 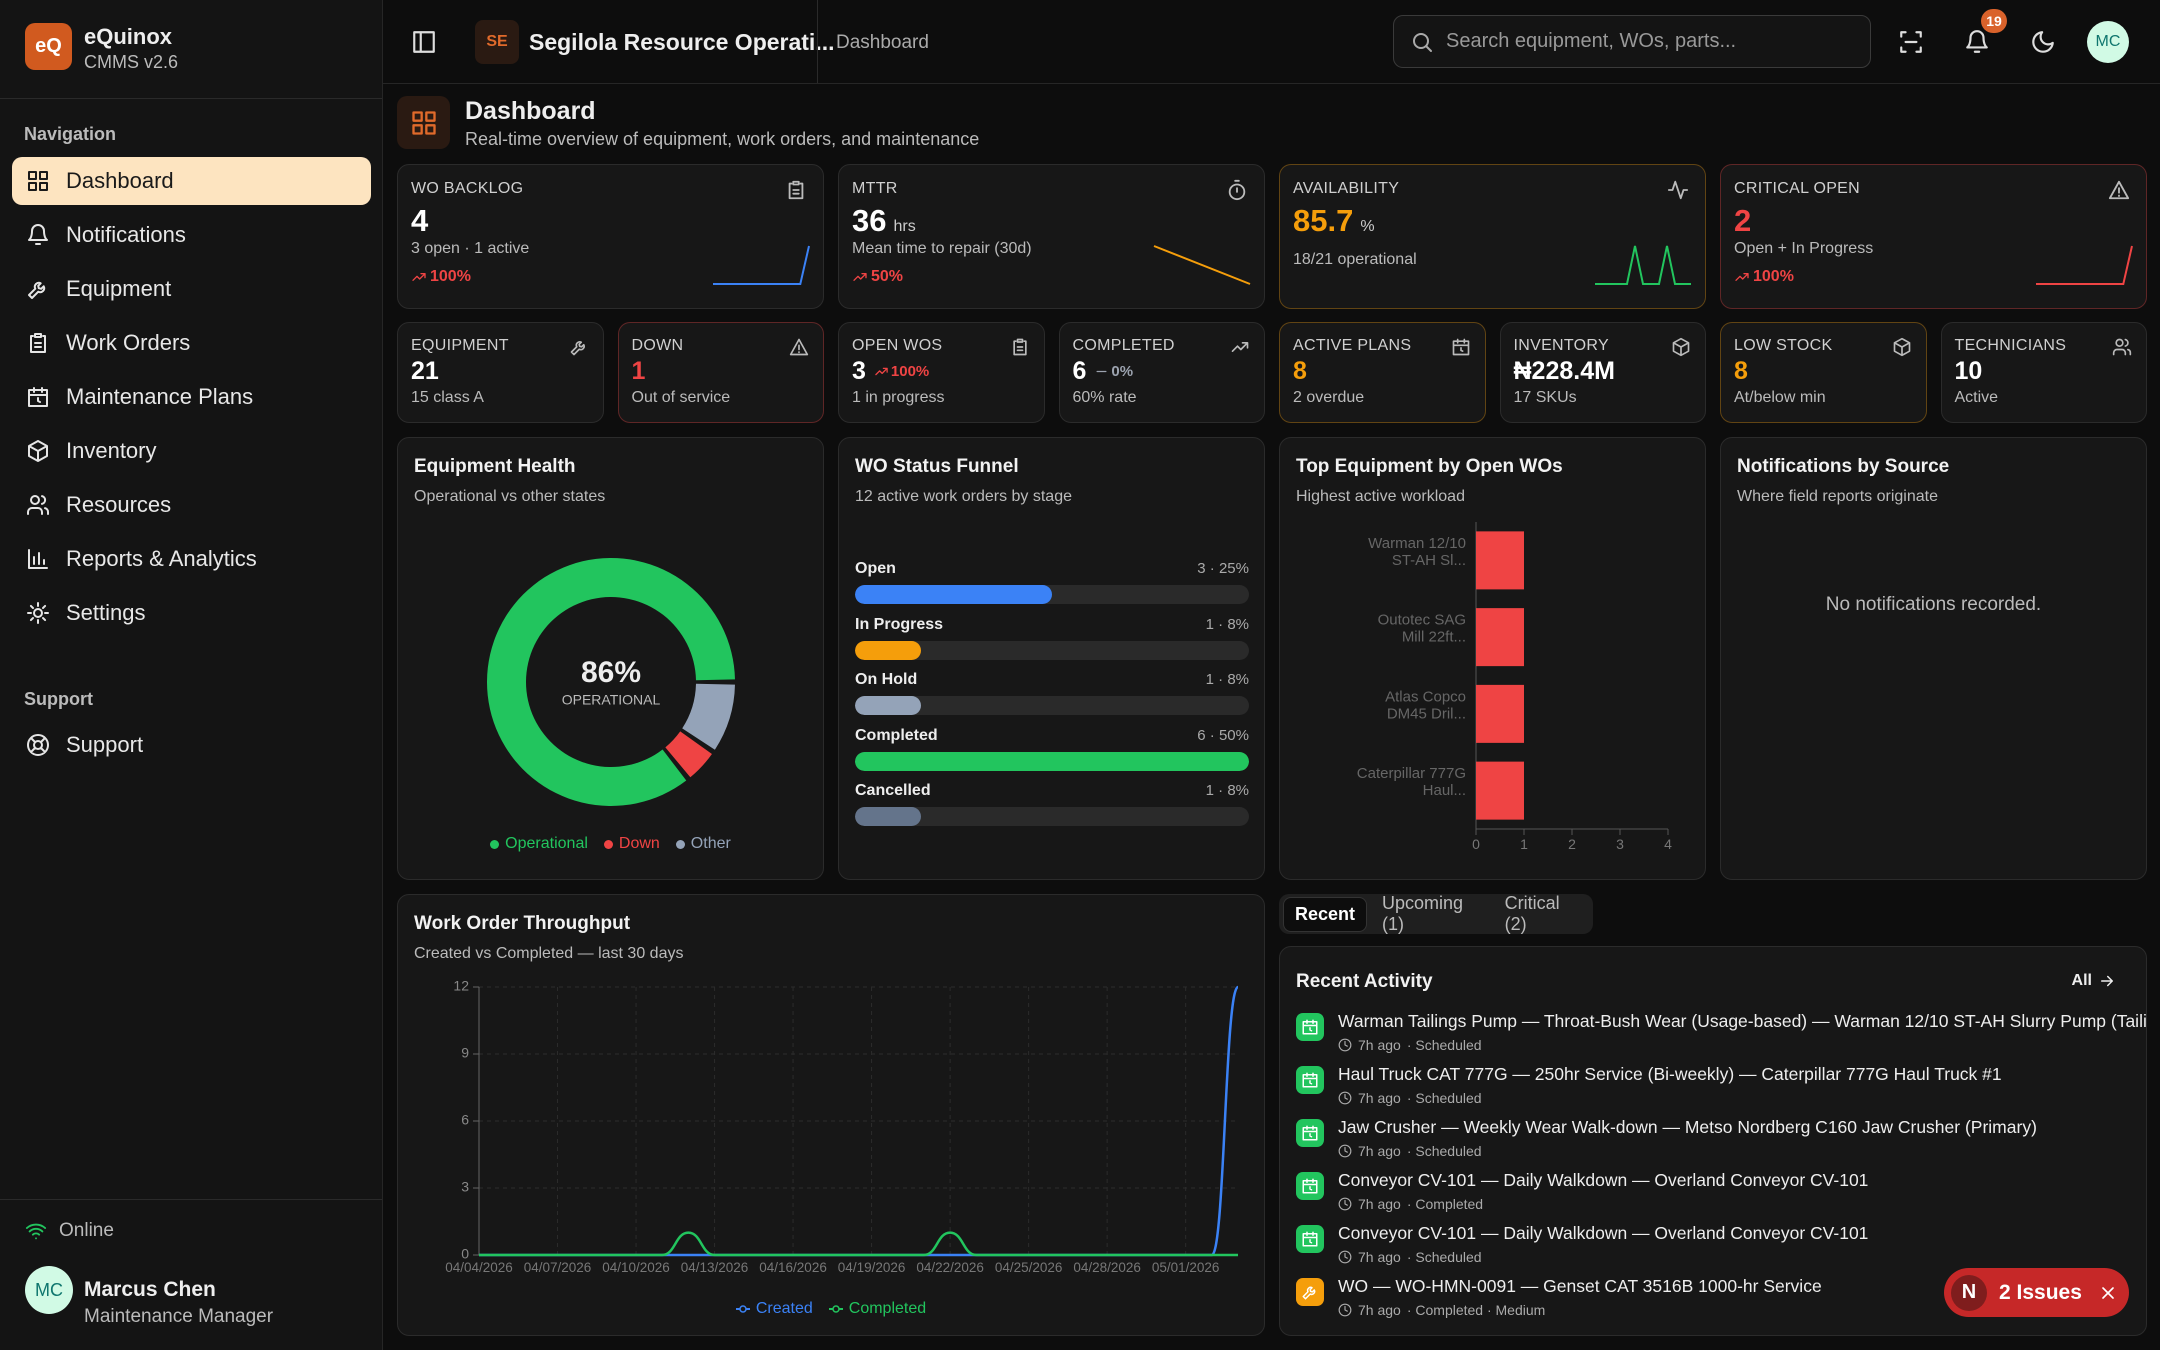 What do you see at coordinates (1422, 620) in the screenshot?
I see `y-tick-label-line: Outotec SAG` at bounding box center [1422, 620].